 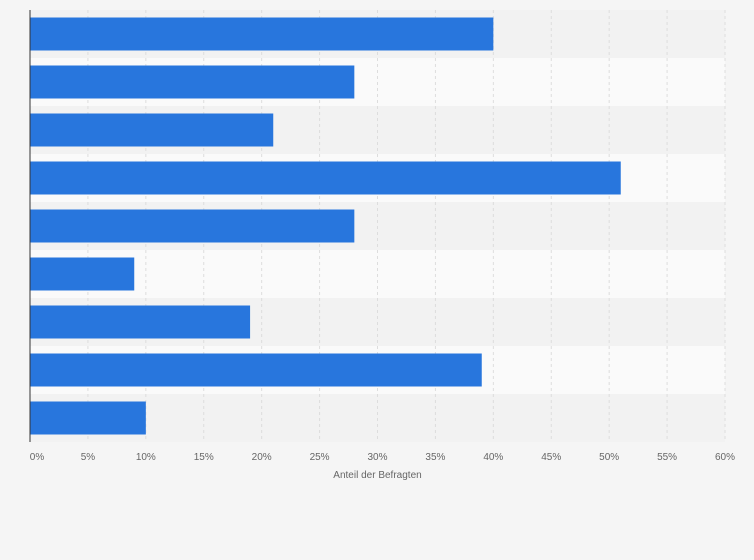 What do you see at coordinates (667, 457) in the screenshot?
I see `x-tick-label: 55%` at bounding box center [667, 457].